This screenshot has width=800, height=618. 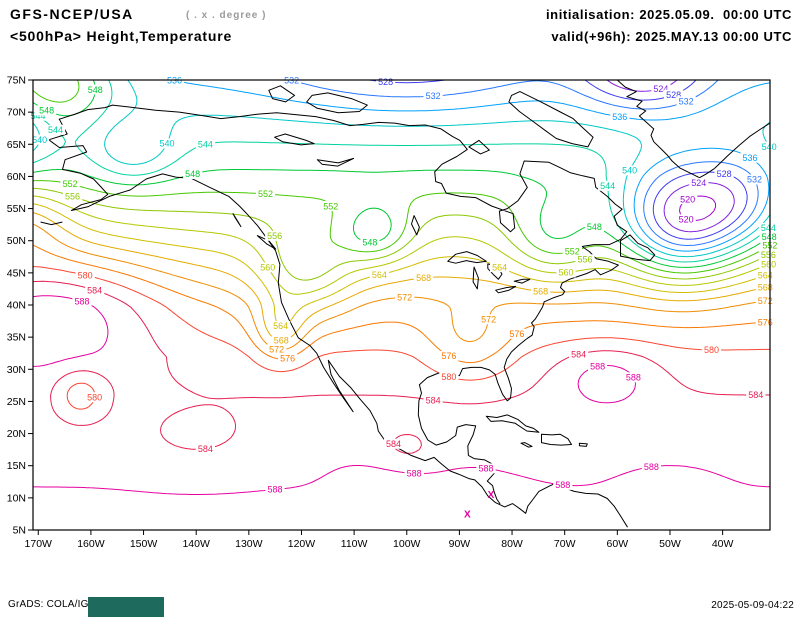 What do you see at coordinates (16, 145) in the screenshot?
I see `y-axis-tick-label: 65N` at bounding box center [16, 145].